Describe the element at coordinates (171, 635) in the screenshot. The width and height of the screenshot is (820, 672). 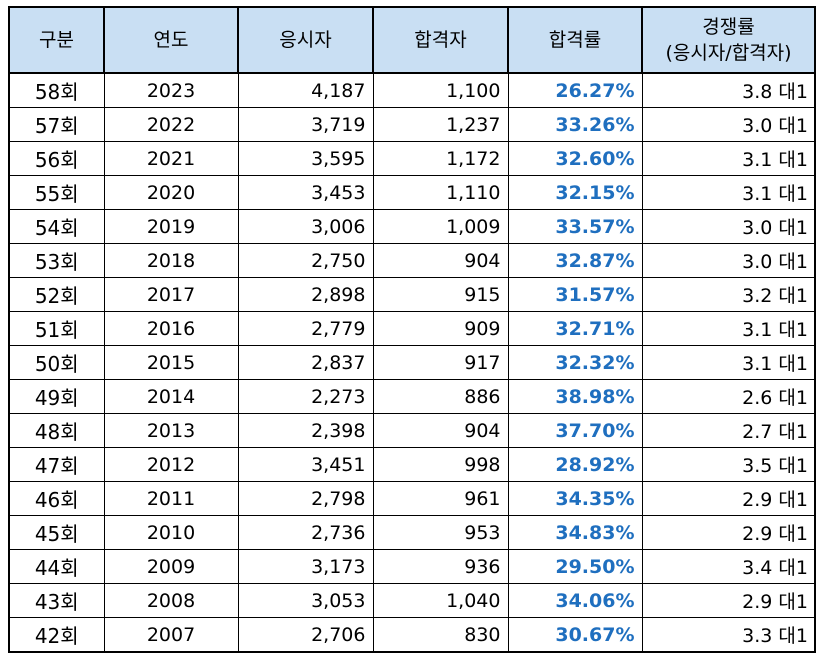
I see `cell-year: 2007` at that location.